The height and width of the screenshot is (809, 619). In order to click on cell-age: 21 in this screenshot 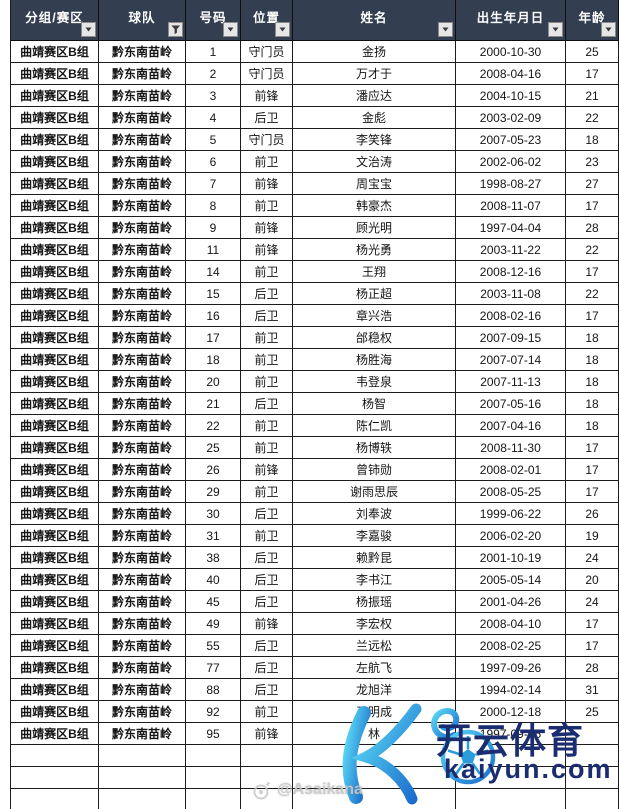, I will do `click(592, 95)`.